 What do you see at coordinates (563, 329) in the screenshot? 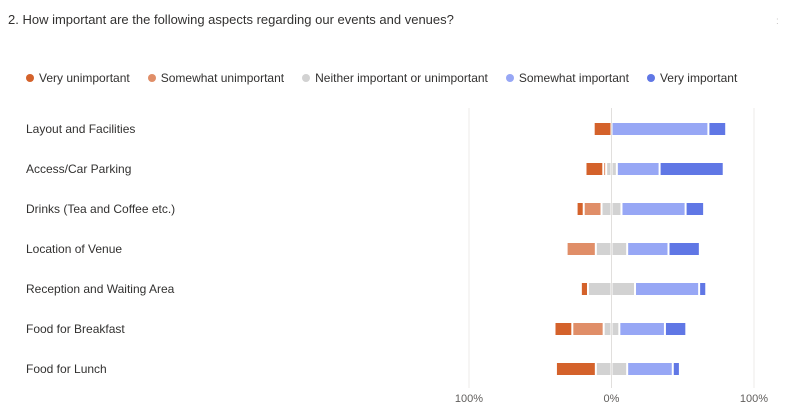
I see `bar-very-unimportant-food-for-breakfast` at bounding box center [563, 329].